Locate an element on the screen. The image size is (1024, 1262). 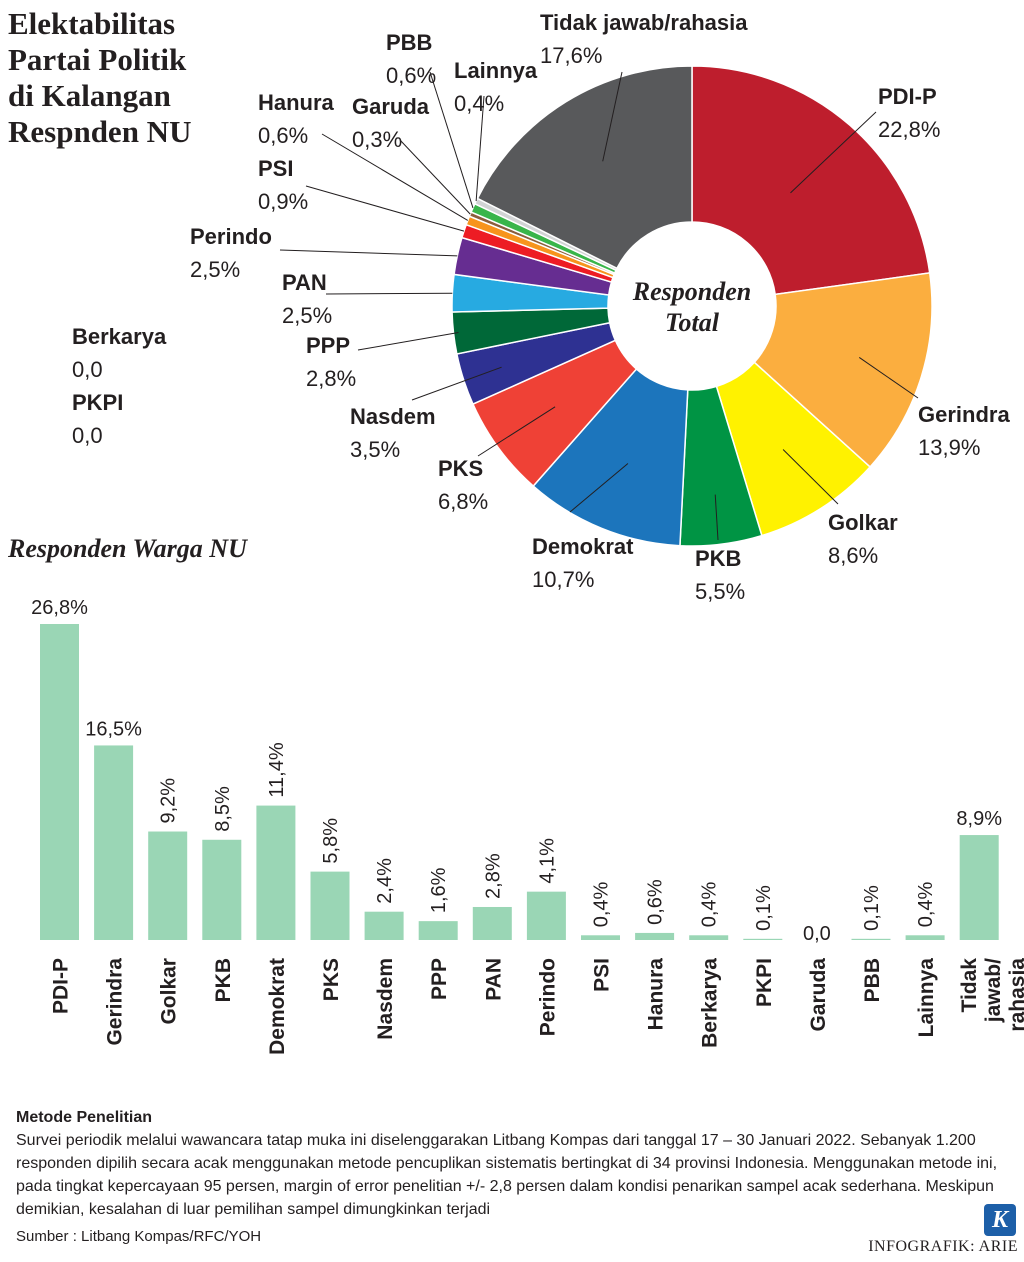
bar-category-lainnya: Lainnya is located at coordinates (926, 998).